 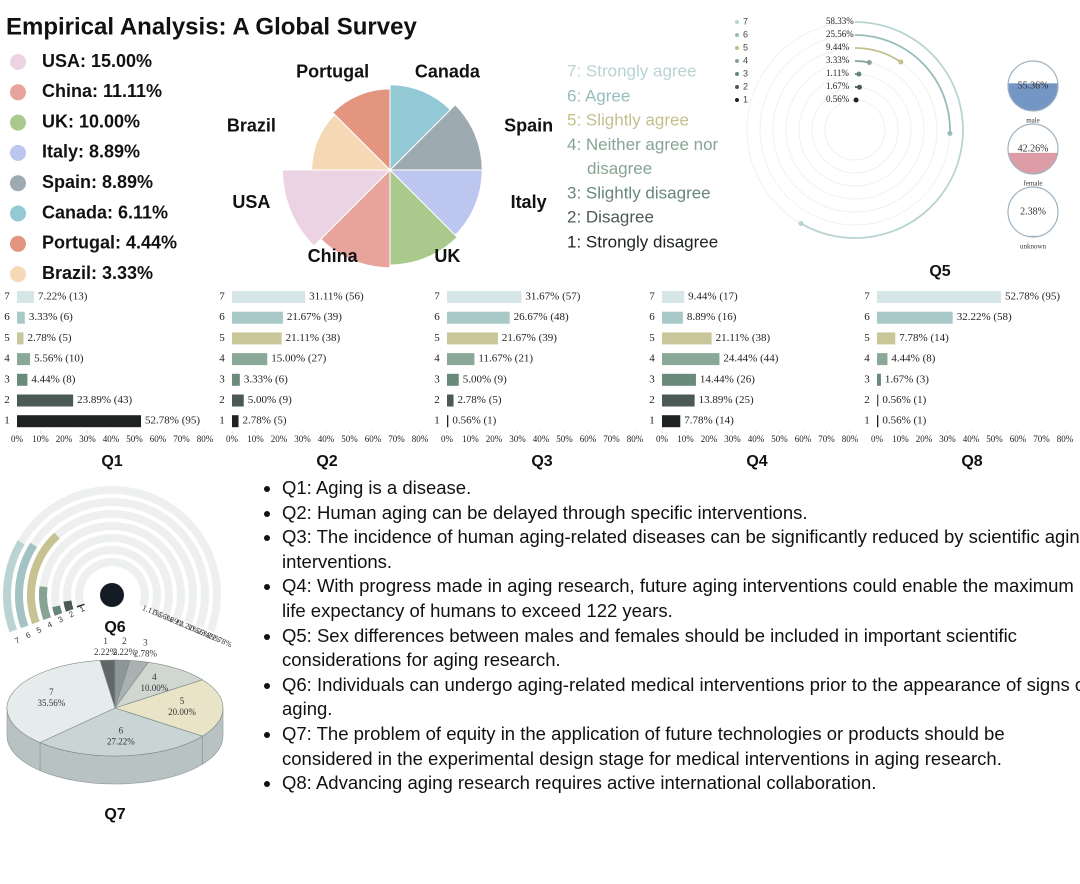 What do you see at coordinates (913, 359) in the screenshot?
I see `value-label: 4.44% (8)` at bounding box center [913, 359].